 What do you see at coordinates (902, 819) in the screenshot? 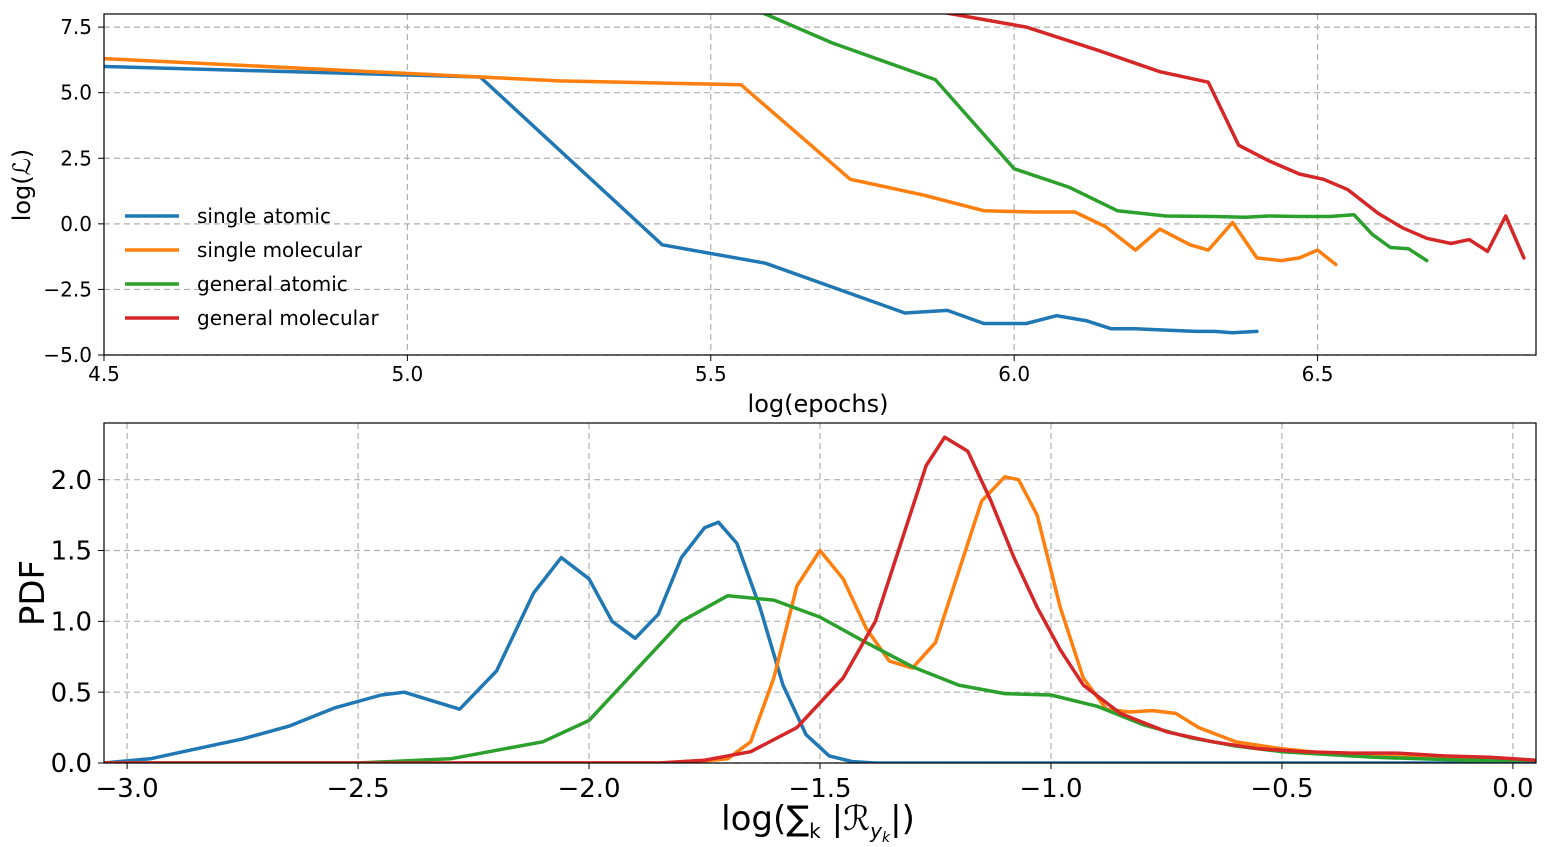
I see `bottom-x-title-end: |)` at bounding box center [902, 819].